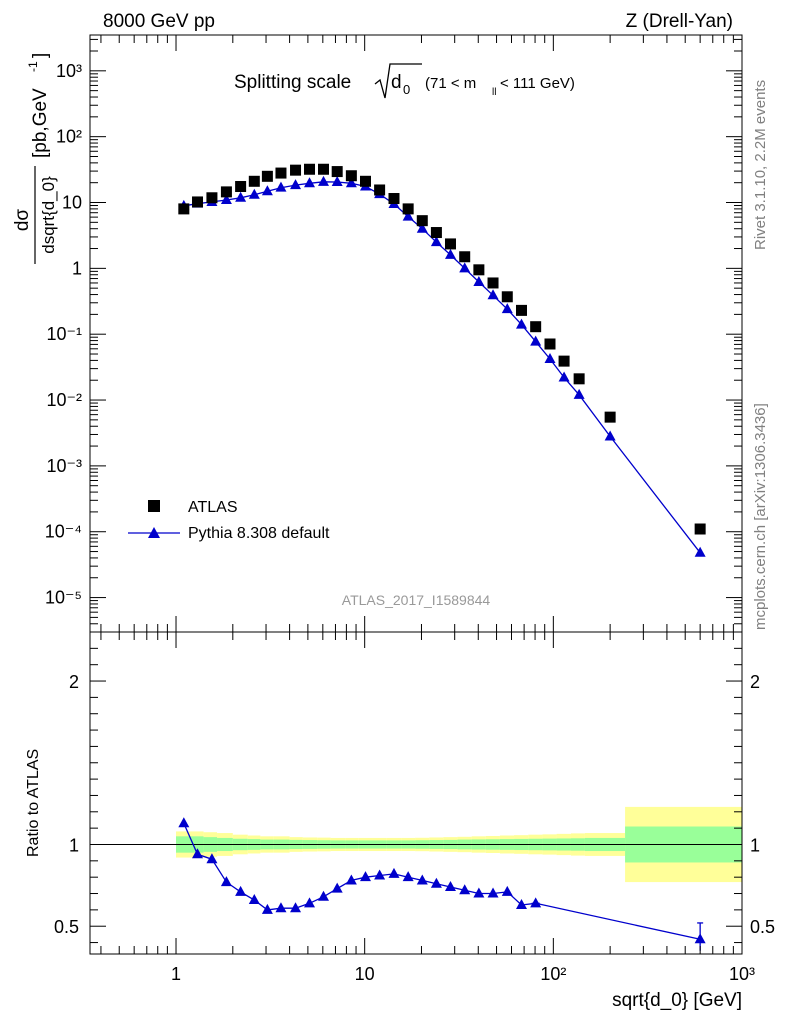  I want to click on ylabel-unit: [pb,GeV, so click(40, 123).